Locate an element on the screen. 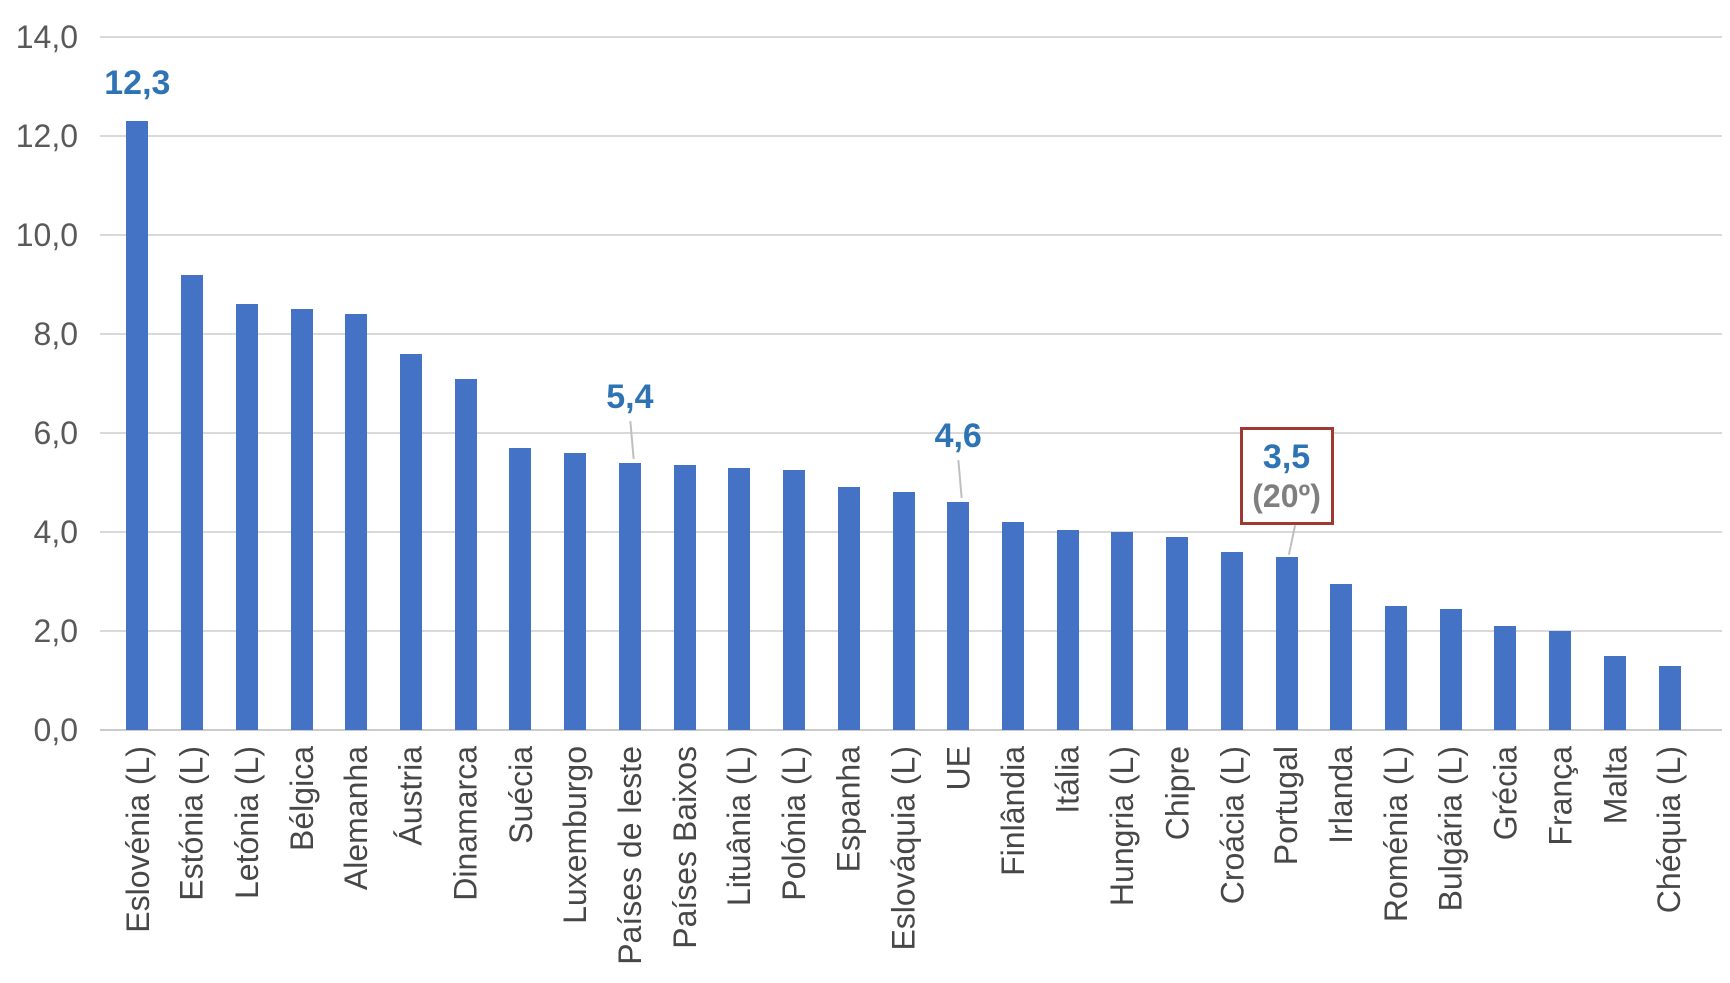  x-axis-category-label: Lituânia (L) is located at coordinates (739, 826).